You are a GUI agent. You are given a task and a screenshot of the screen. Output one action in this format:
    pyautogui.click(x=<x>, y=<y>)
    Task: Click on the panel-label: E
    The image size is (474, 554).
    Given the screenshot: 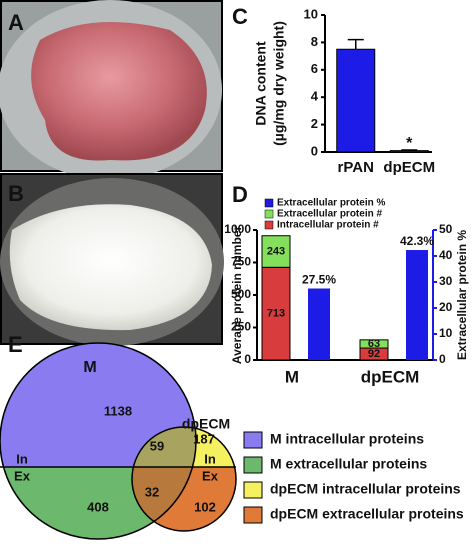 What is the action you would take?
    pyautogui.click(x=15, y=344)
    